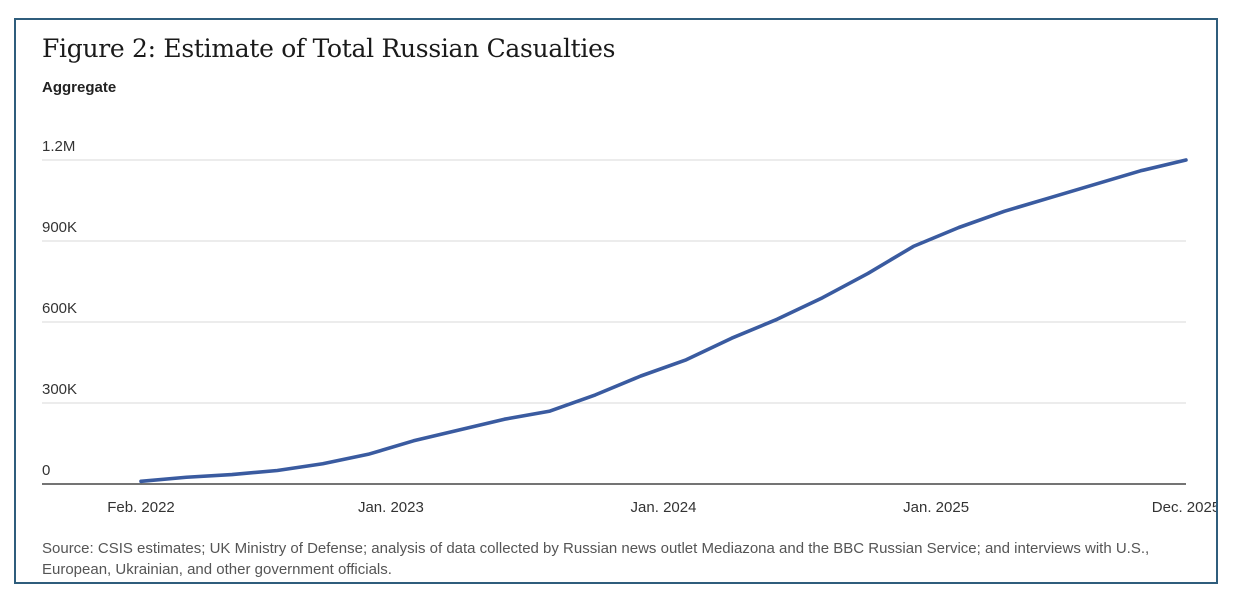 The image size is (1246, 610). Describe the element at coordinates (936, 507) in the screenshot. I see `x-tick-label: Jan. 2025` at that location.